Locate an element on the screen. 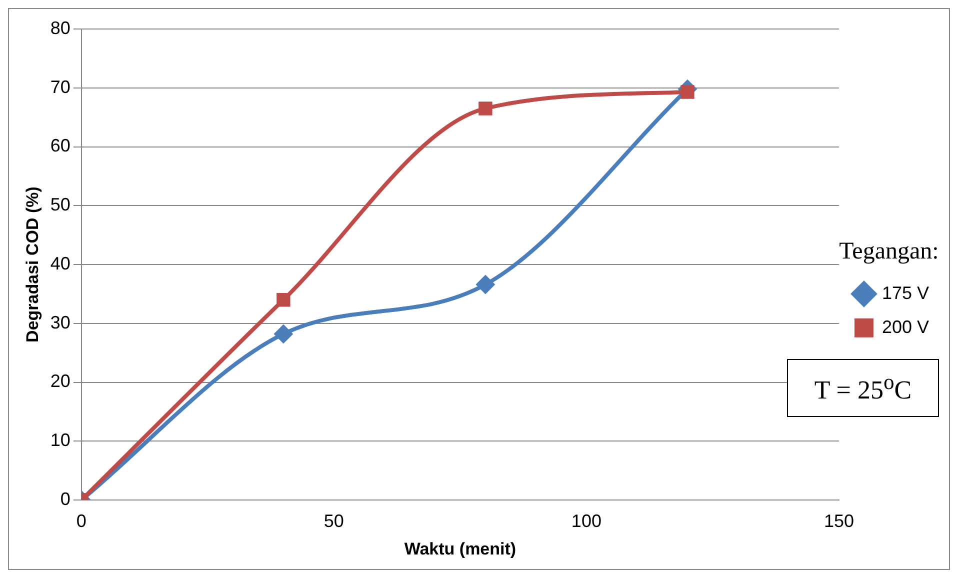  x-tick-label: 0 is located at coordinates (81, 520).